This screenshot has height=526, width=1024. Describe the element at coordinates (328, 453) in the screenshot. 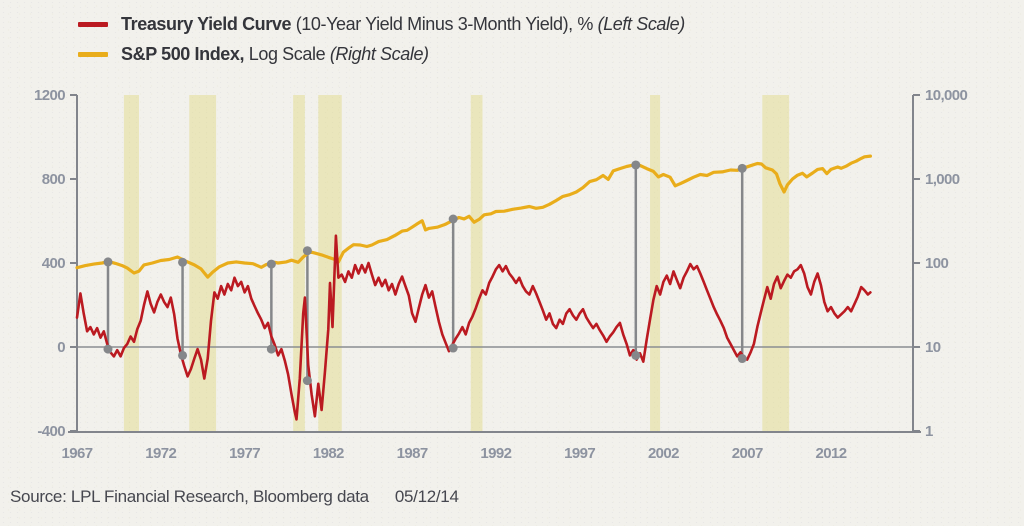

I see `x-tick-label: 1982` at that location.